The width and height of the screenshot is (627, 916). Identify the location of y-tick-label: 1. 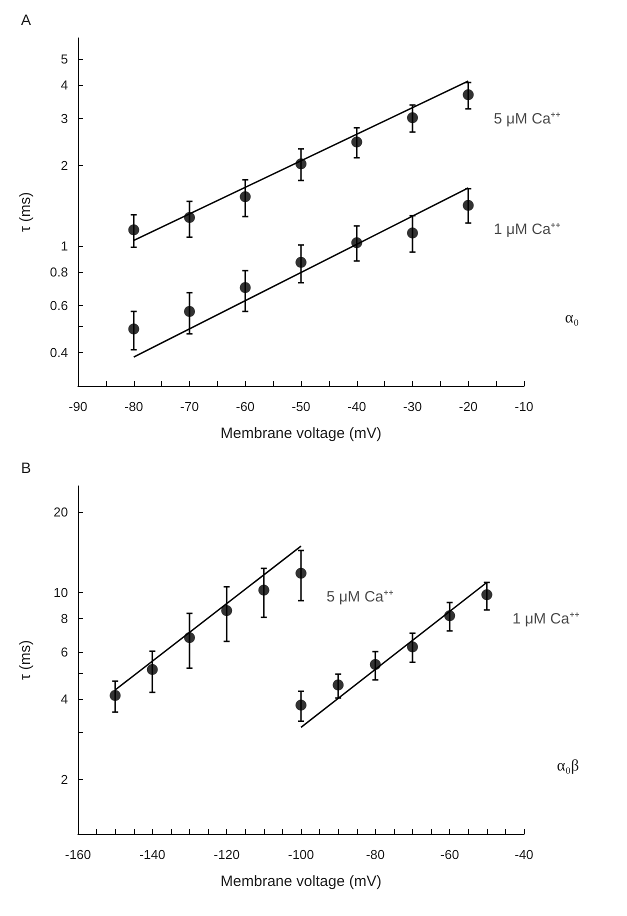
(64, 246).